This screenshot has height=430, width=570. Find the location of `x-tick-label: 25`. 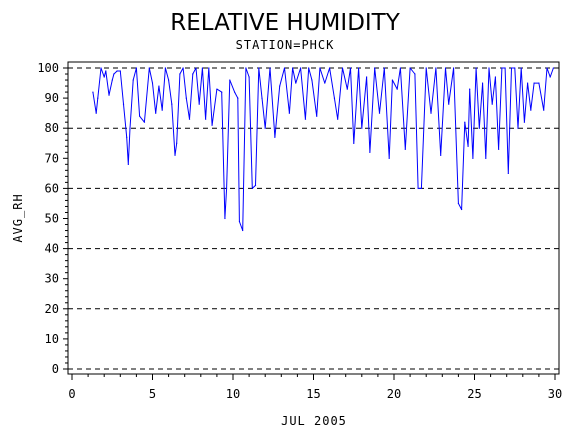

x-tick-label: 25 is located at coordinates (474, 394).